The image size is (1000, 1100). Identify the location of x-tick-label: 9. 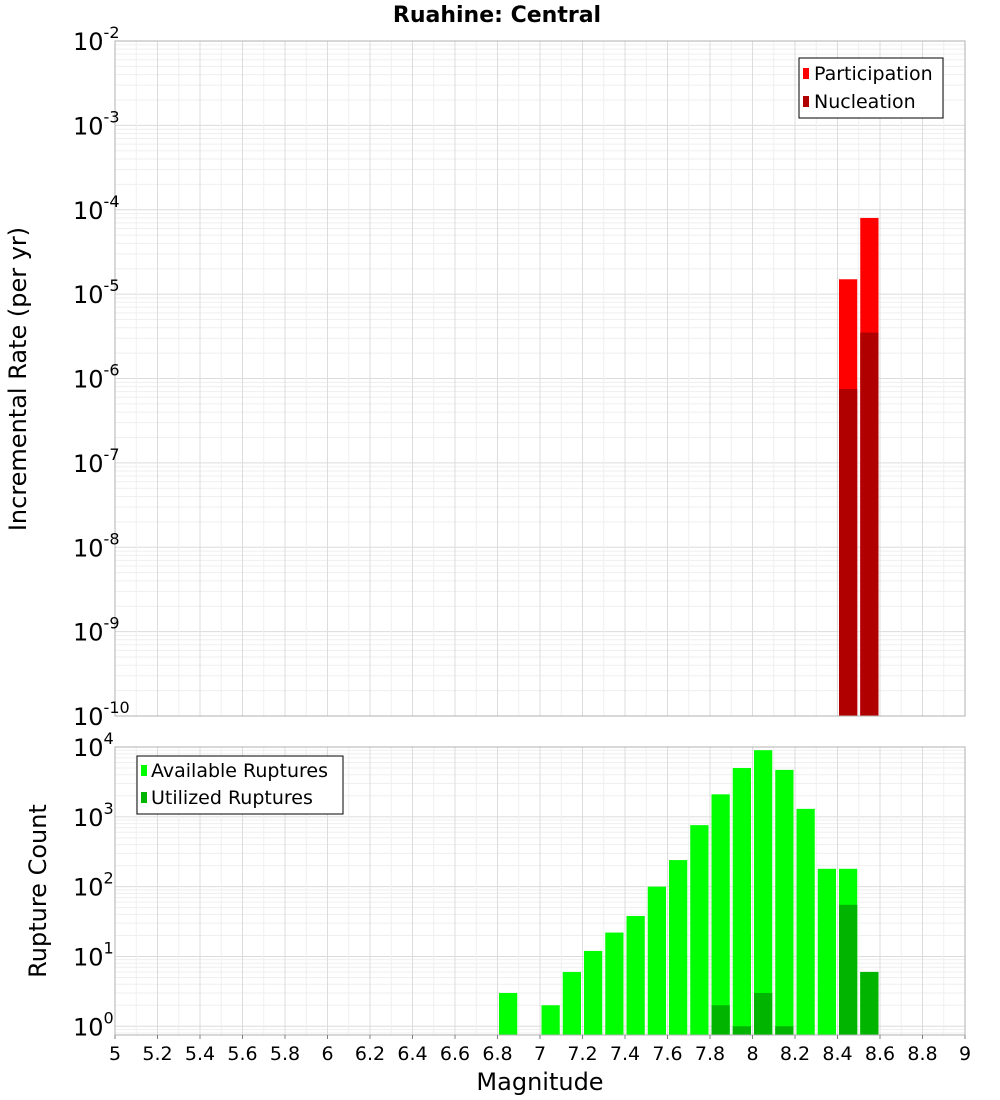
(965, 1054).